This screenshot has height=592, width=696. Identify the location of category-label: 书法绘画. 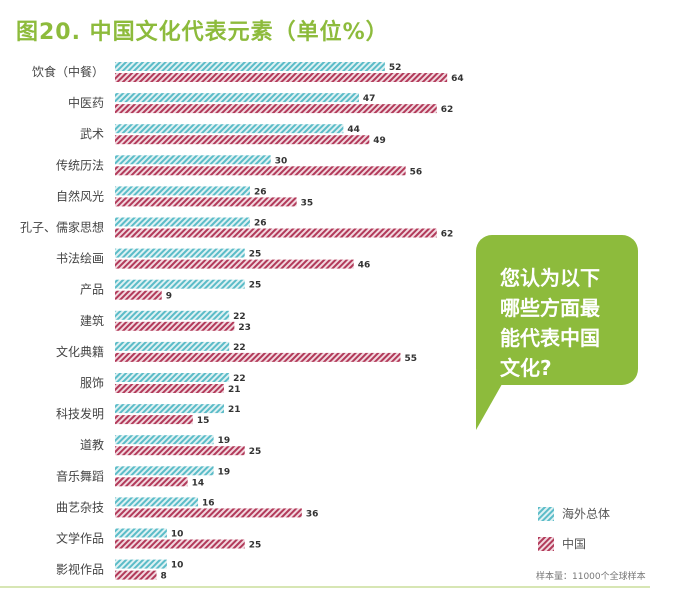
(80, 258).